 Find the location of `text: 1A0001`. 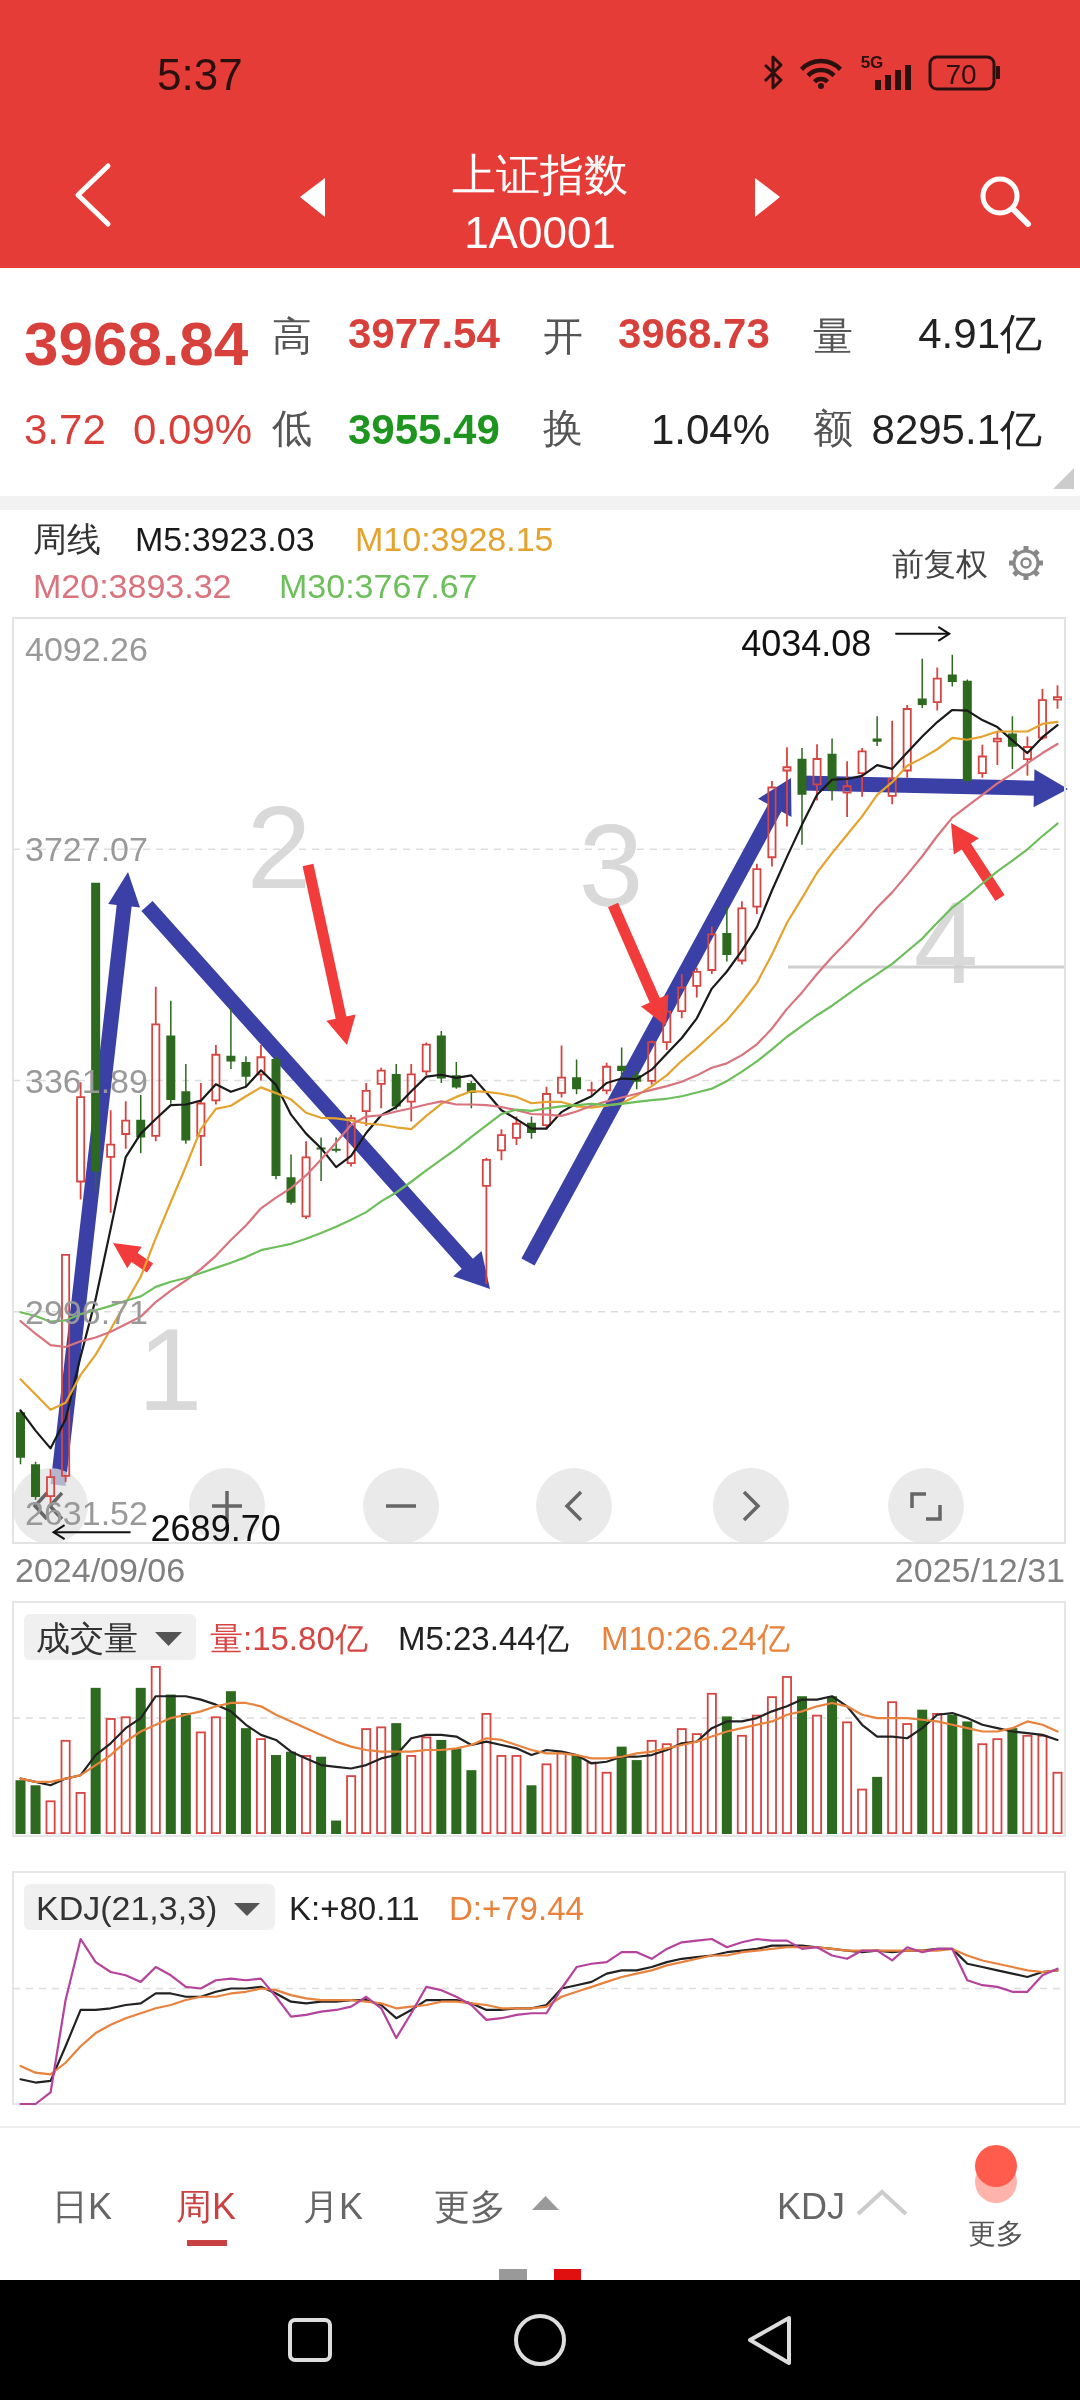

text: 1A0001 is located at coordinates (540, 232).